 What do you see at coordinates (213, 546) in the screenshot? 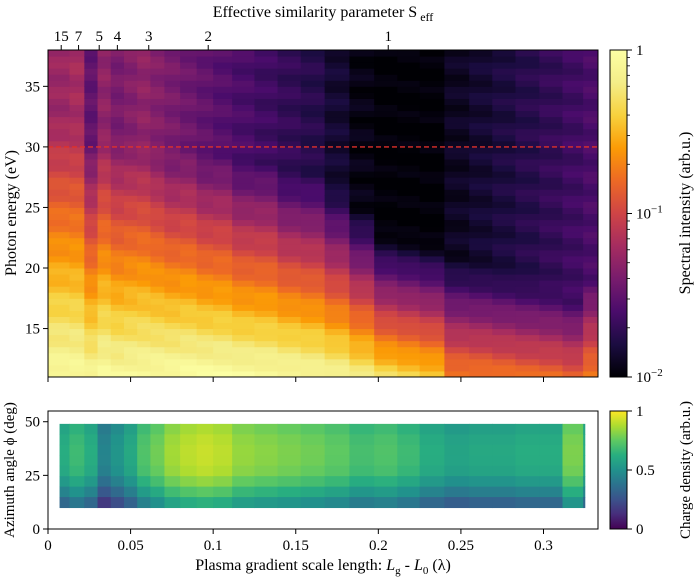
I see `x-tick-label: 0.1` at bounding box center [213, 546].